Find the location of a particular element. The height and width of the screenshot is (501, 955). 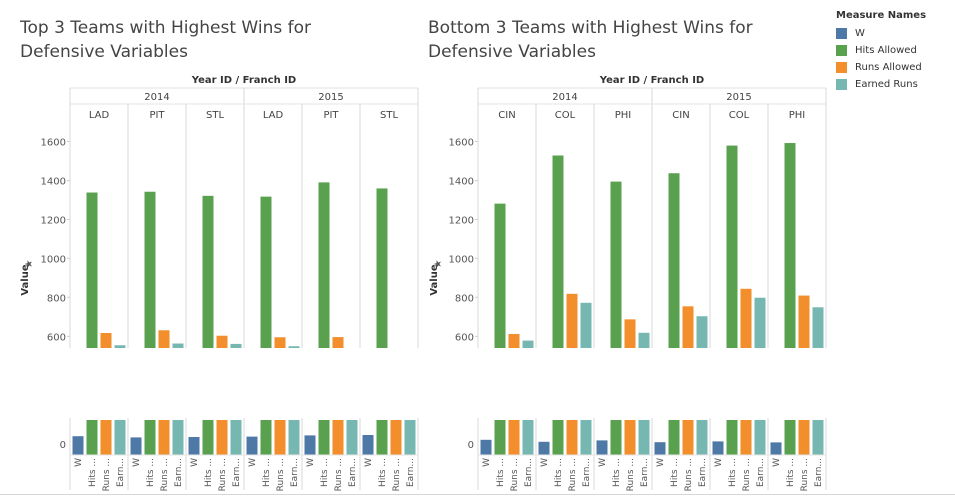

legend-item-earned-runs: Earned Runs is located at coordinates (881, 84).